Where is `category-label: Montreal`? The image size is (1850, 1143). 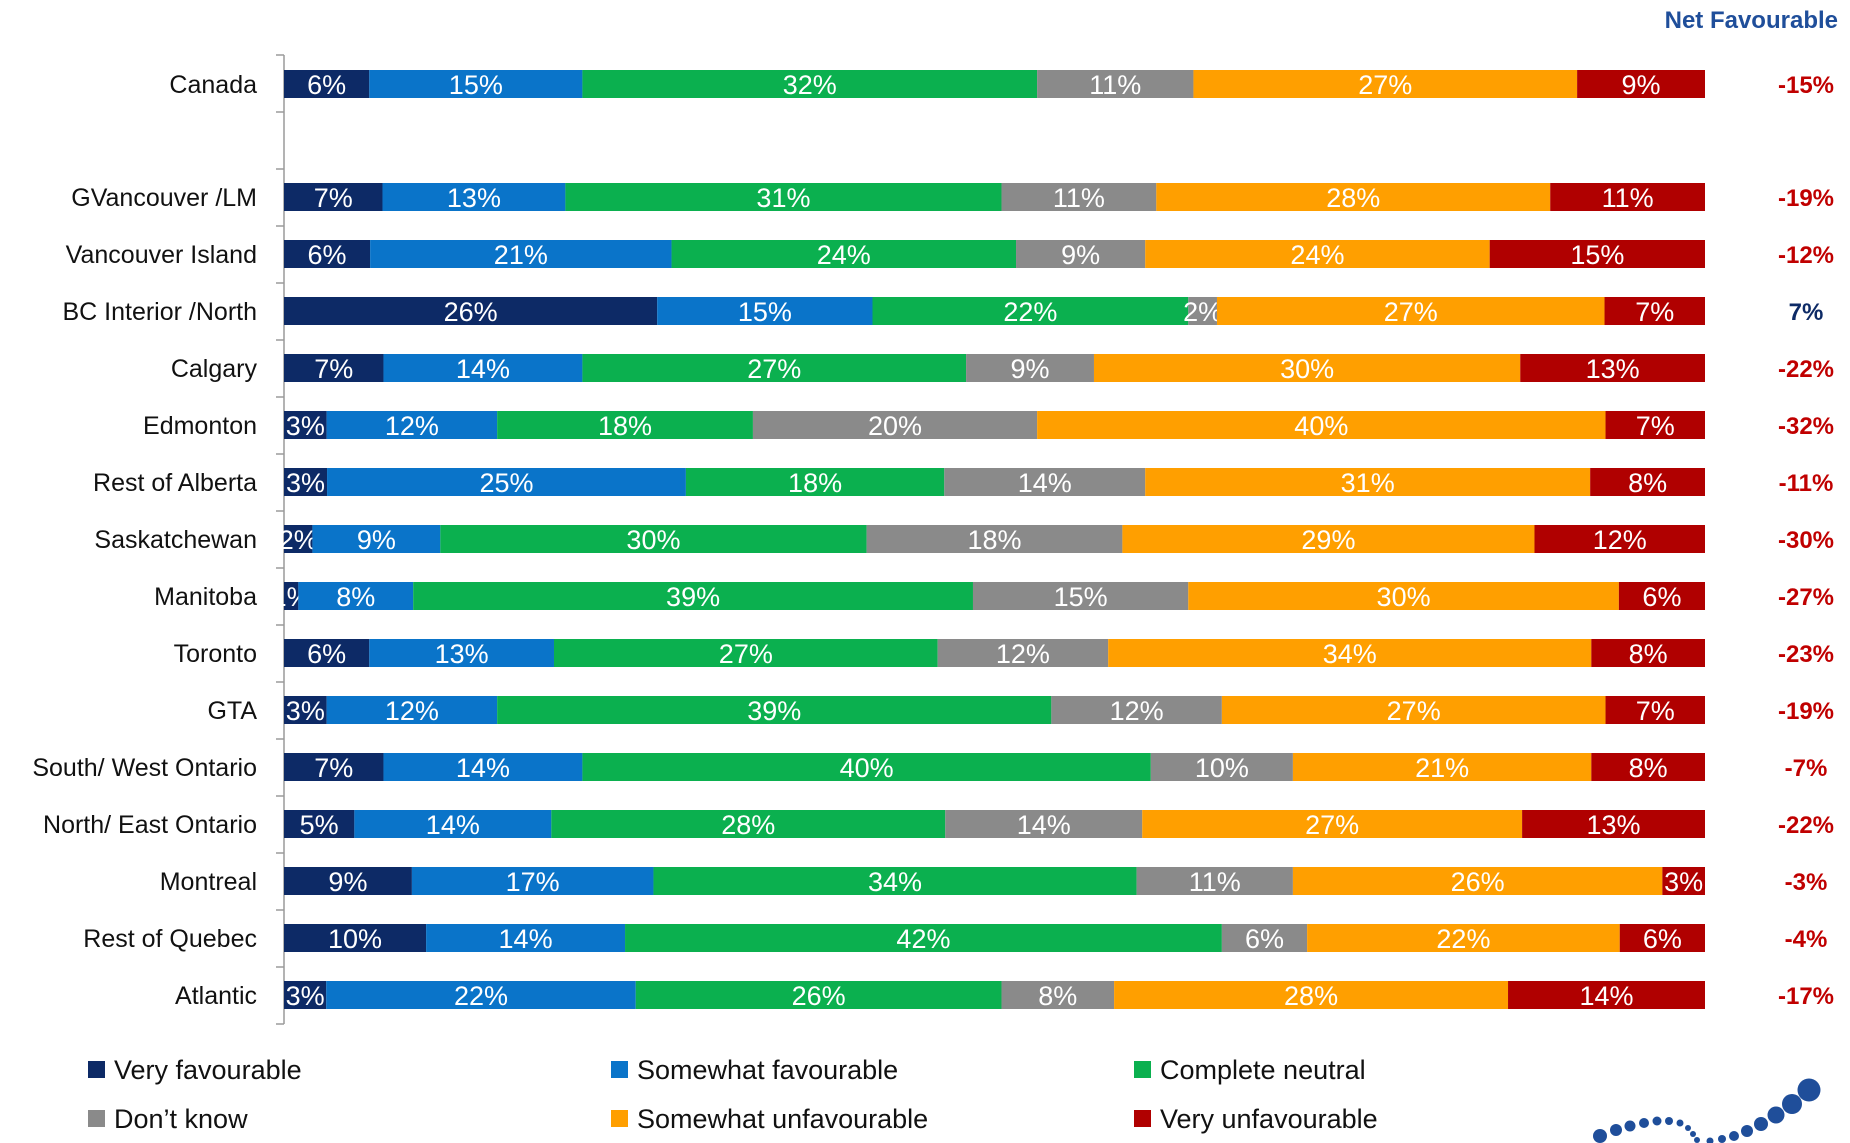
category-label: Montreal is located at coordinates (208, 882).